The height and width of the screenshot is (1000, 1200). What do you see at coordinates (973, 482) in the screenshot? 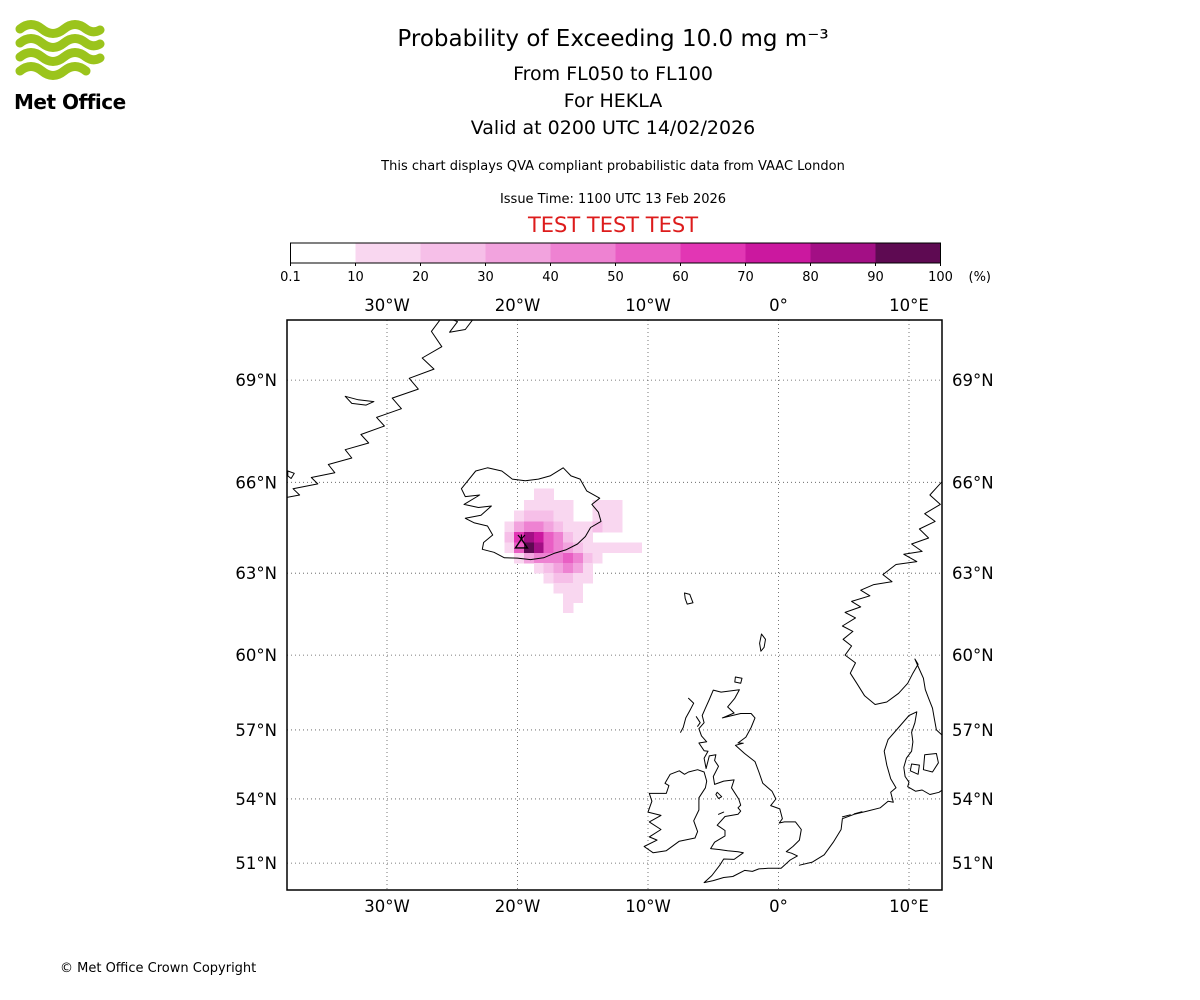
I see `lat-tick-label-right: 66°N` at bounding box center [973, 482].